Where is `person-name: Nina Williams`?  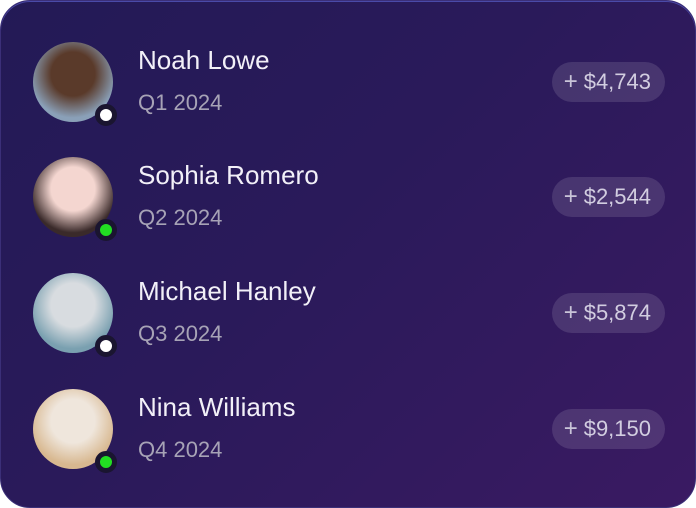 person-name: Nina Williams is located at coordinates (217, 407).